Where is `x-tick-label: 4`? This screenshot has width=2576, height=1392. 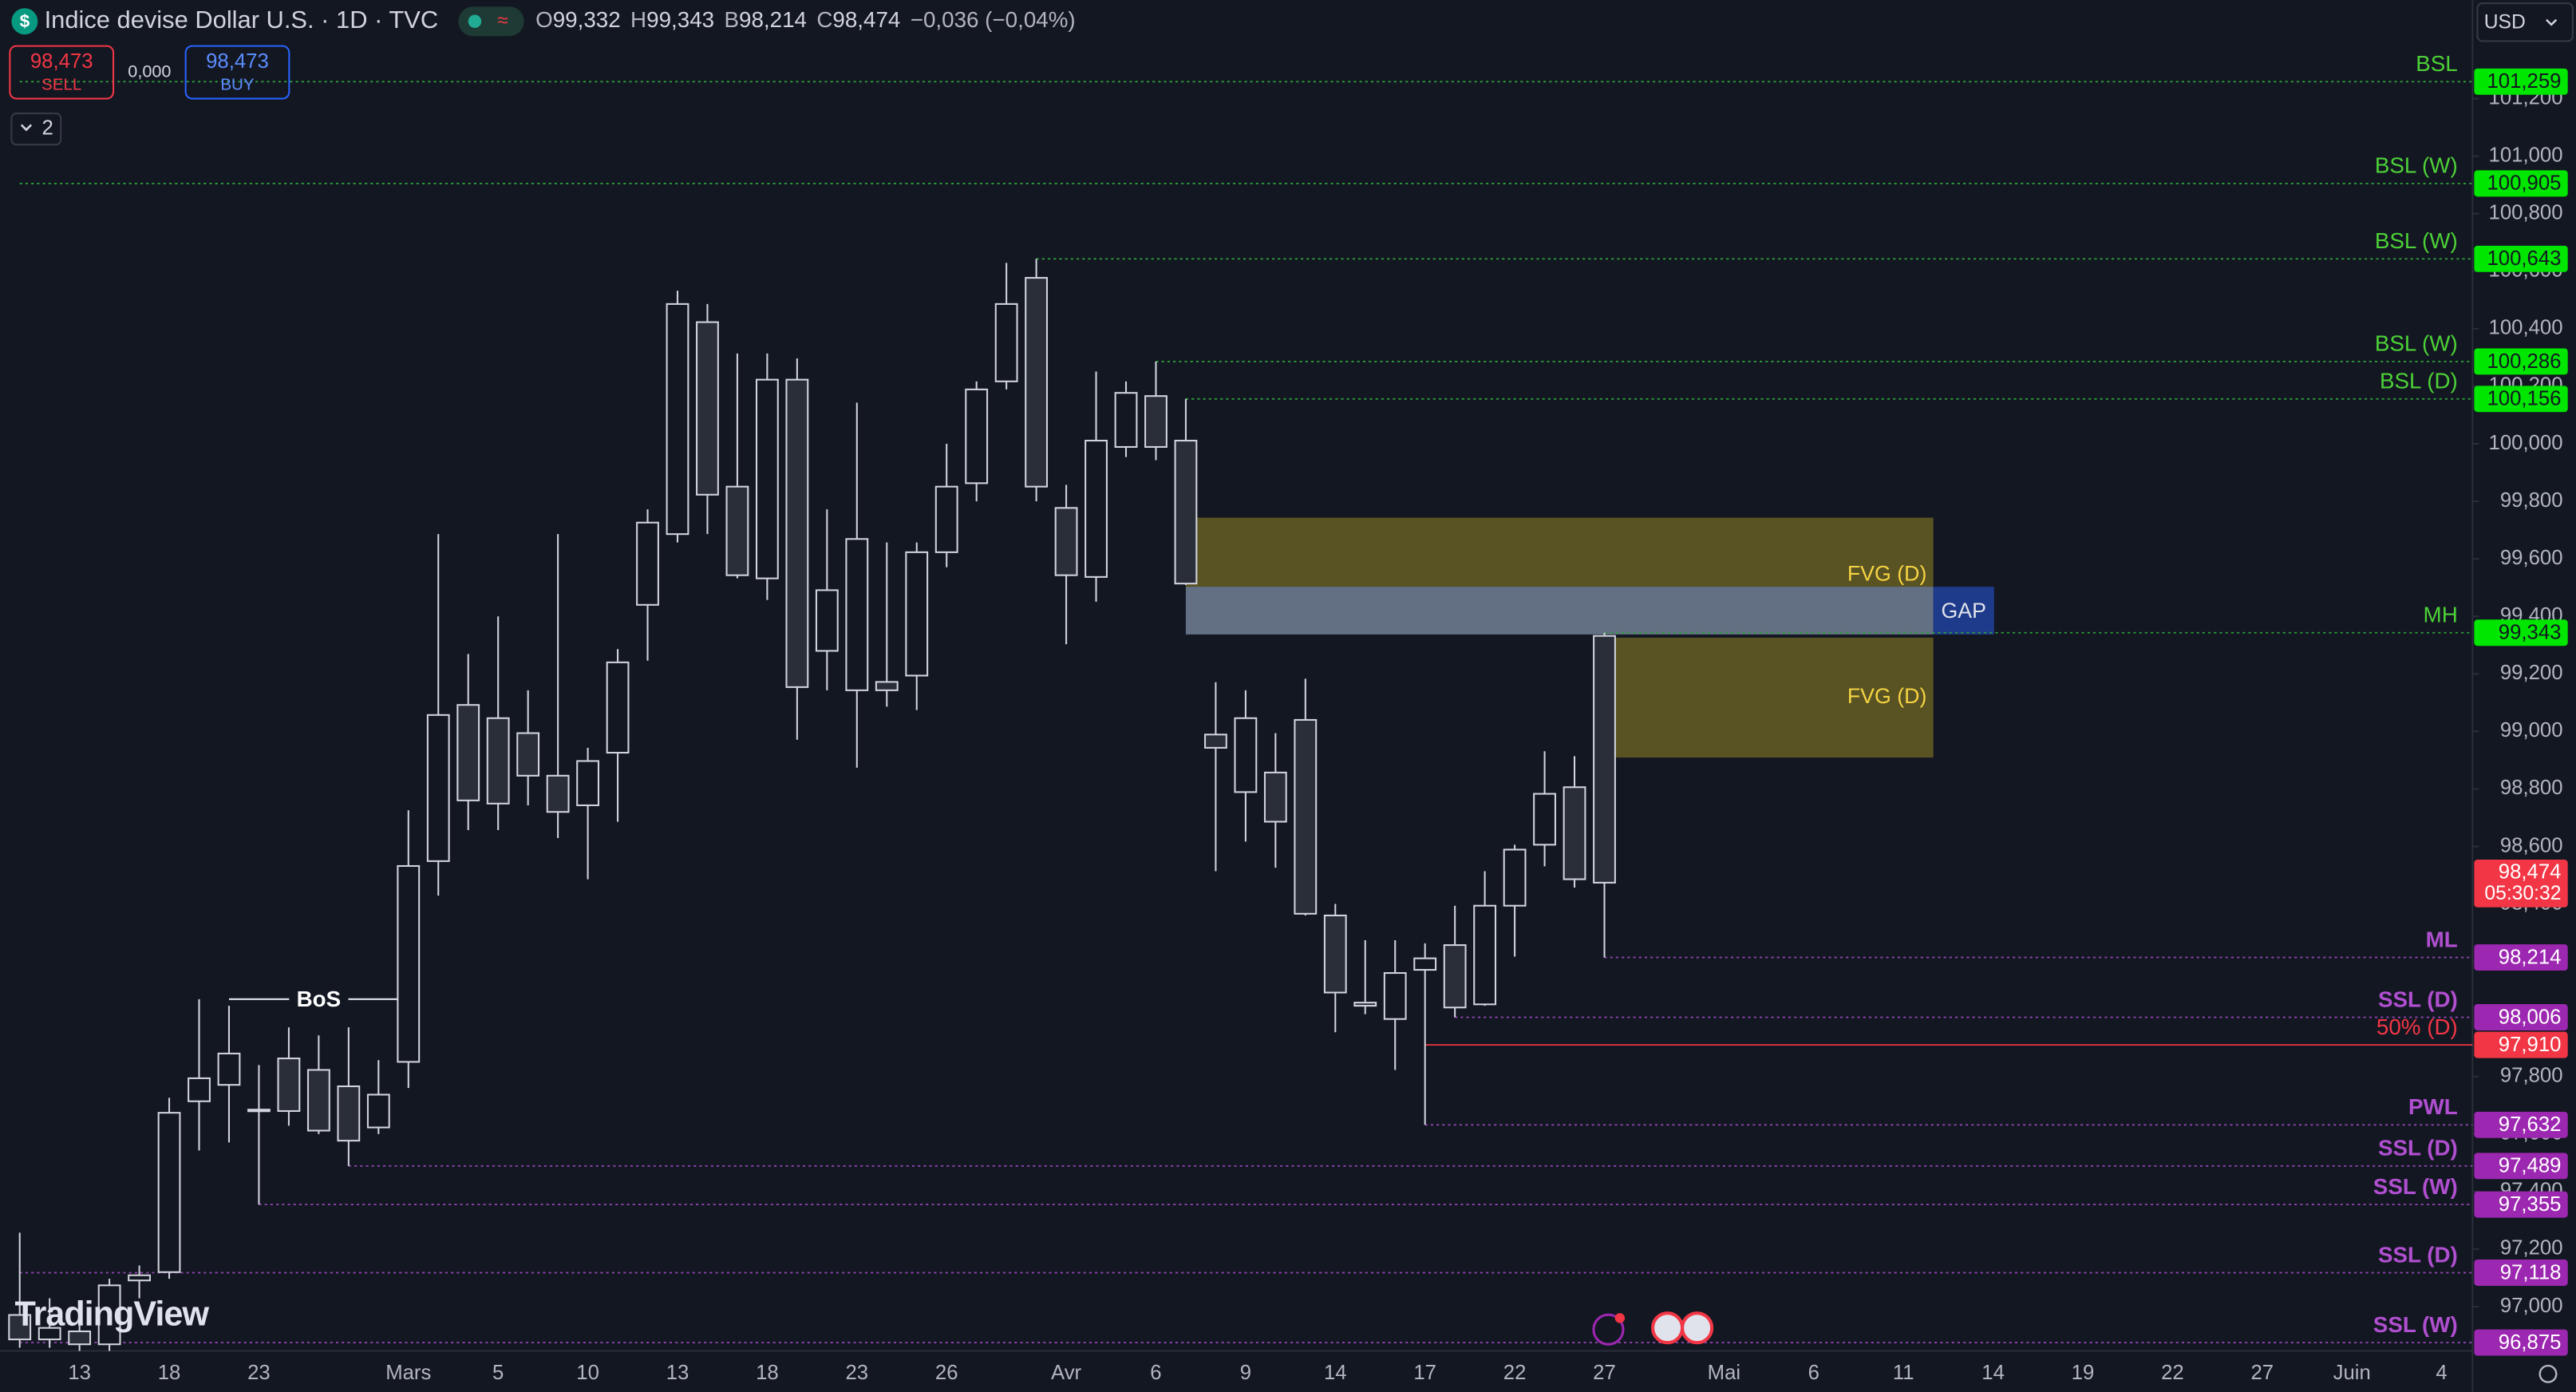
x-tick-label: 4 is located at coordinates (2441, 1373).